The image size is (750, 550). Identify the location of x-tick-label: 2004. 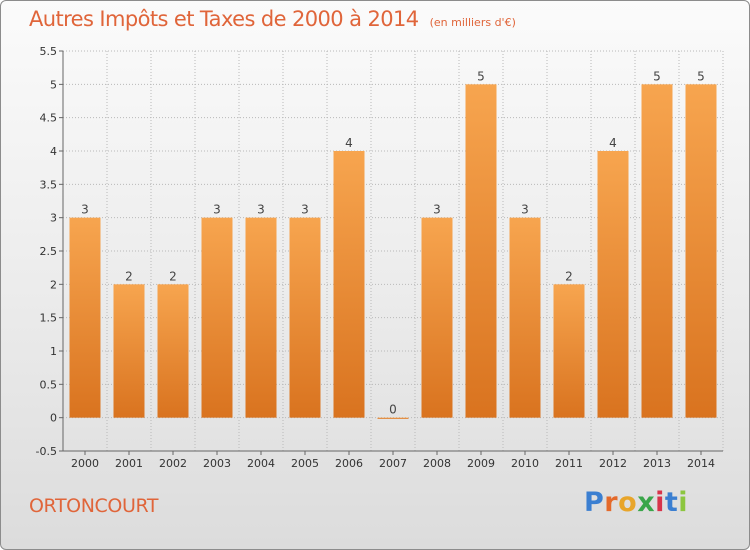
(261, 463).